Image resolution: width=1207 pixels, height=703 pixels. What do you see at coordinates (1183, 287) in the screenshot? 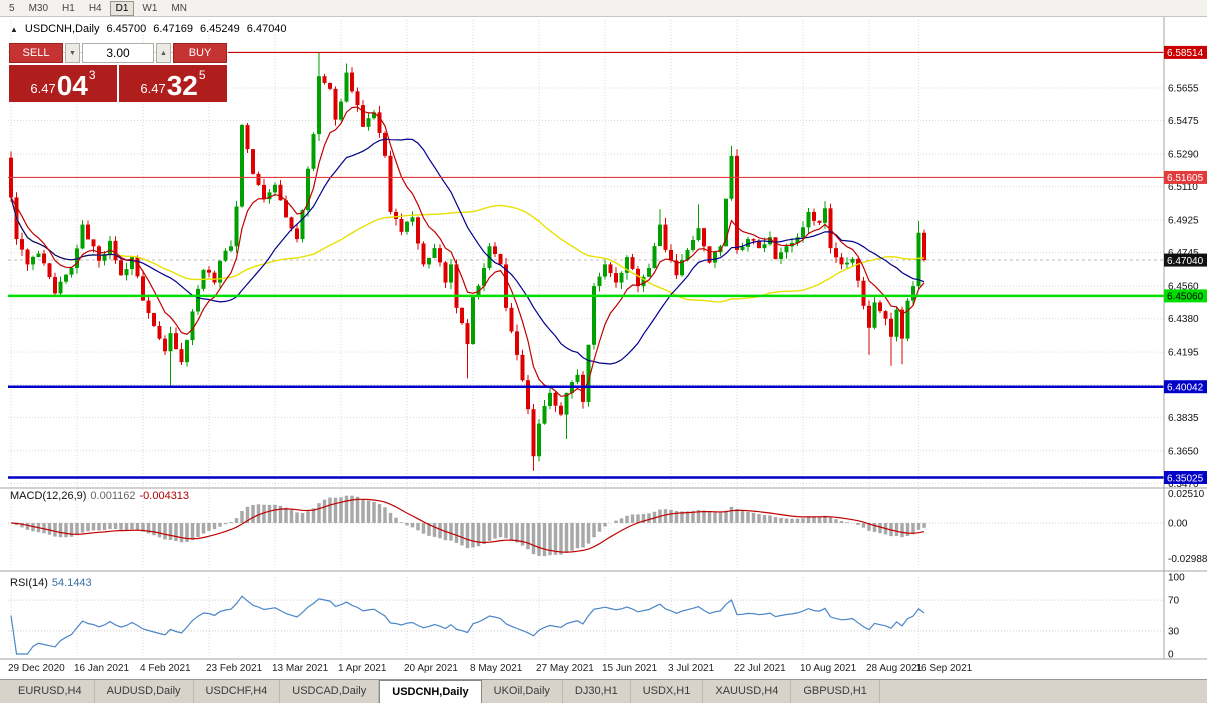
I see `svg-text: 6.4560` at bounding box center [1183, 287].